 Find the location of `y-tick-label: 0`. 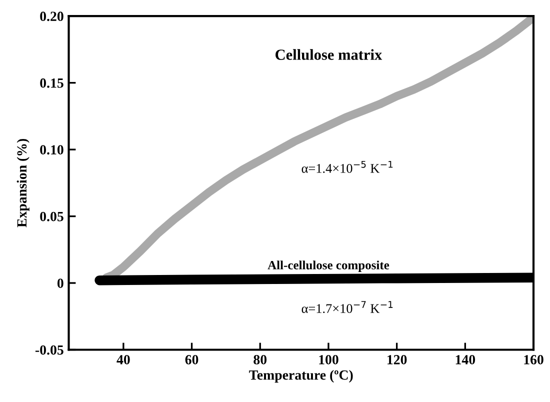

y-tick-label: 0 is located at coordinates (60, 283).